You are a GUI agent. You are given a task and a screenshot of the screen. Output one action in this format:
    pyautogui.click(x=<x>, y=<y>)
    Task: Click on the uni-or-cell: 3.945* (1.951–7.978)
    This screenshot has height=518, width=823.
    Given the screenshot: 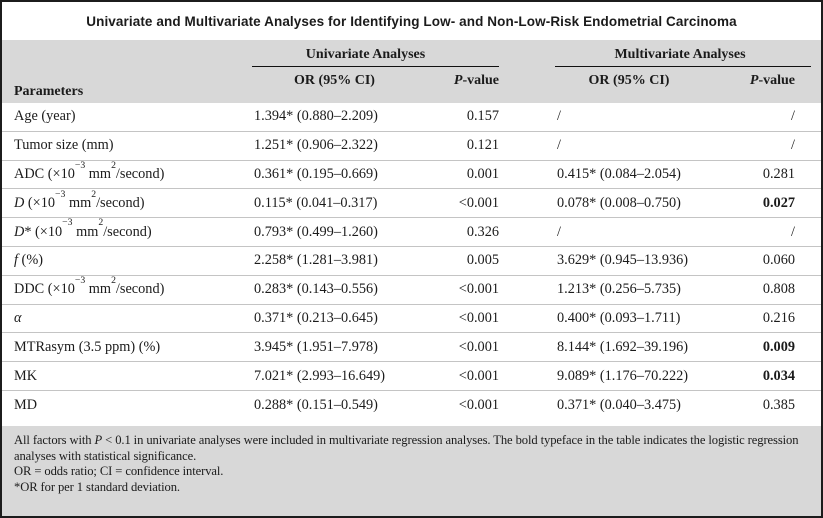 What is the action you would take?
    pyautogui.click(x=316, y=346)
    